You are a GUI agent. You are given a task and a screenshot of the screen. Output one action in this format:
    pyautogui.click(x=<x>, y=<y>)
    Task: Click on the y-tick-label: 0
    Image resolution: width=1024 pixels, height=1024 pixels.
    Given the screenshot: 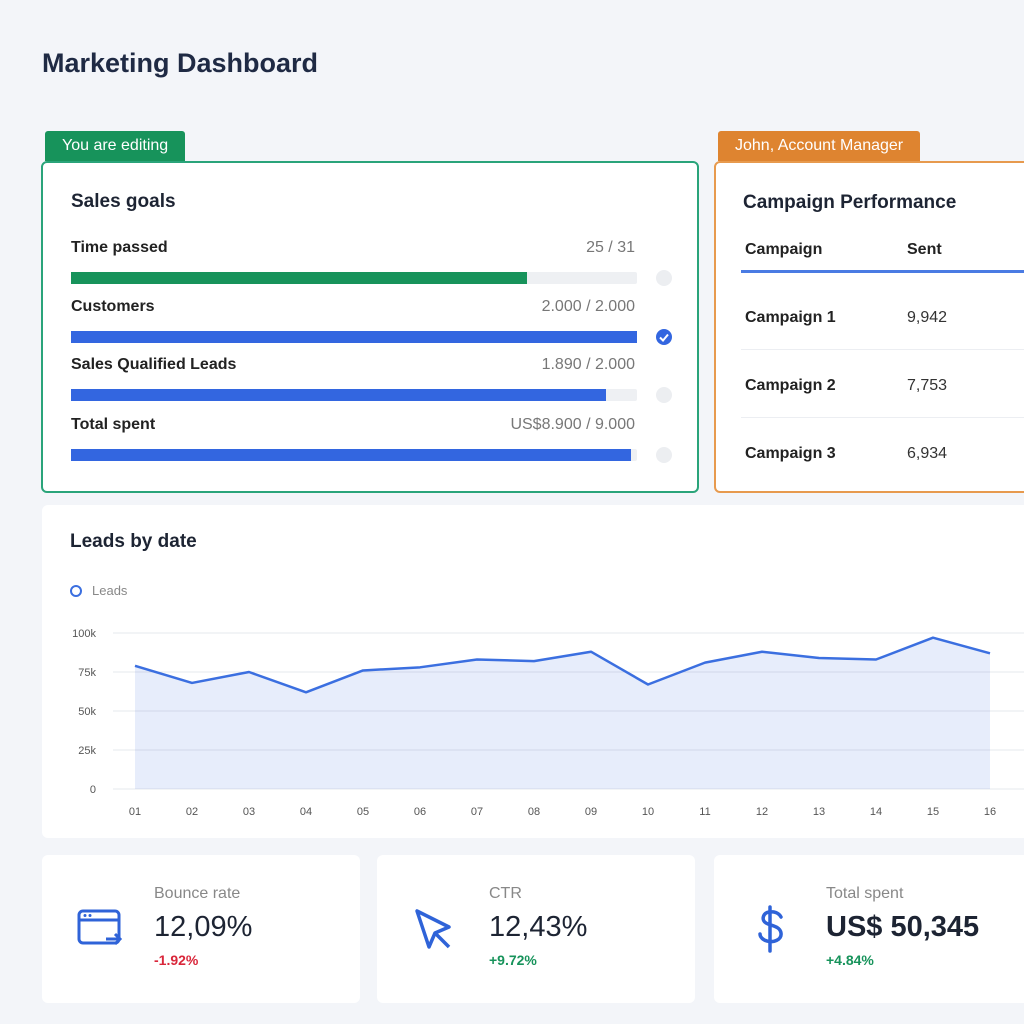 What is the action you would take?
    pyautogui.click(x=93, y=790)
    